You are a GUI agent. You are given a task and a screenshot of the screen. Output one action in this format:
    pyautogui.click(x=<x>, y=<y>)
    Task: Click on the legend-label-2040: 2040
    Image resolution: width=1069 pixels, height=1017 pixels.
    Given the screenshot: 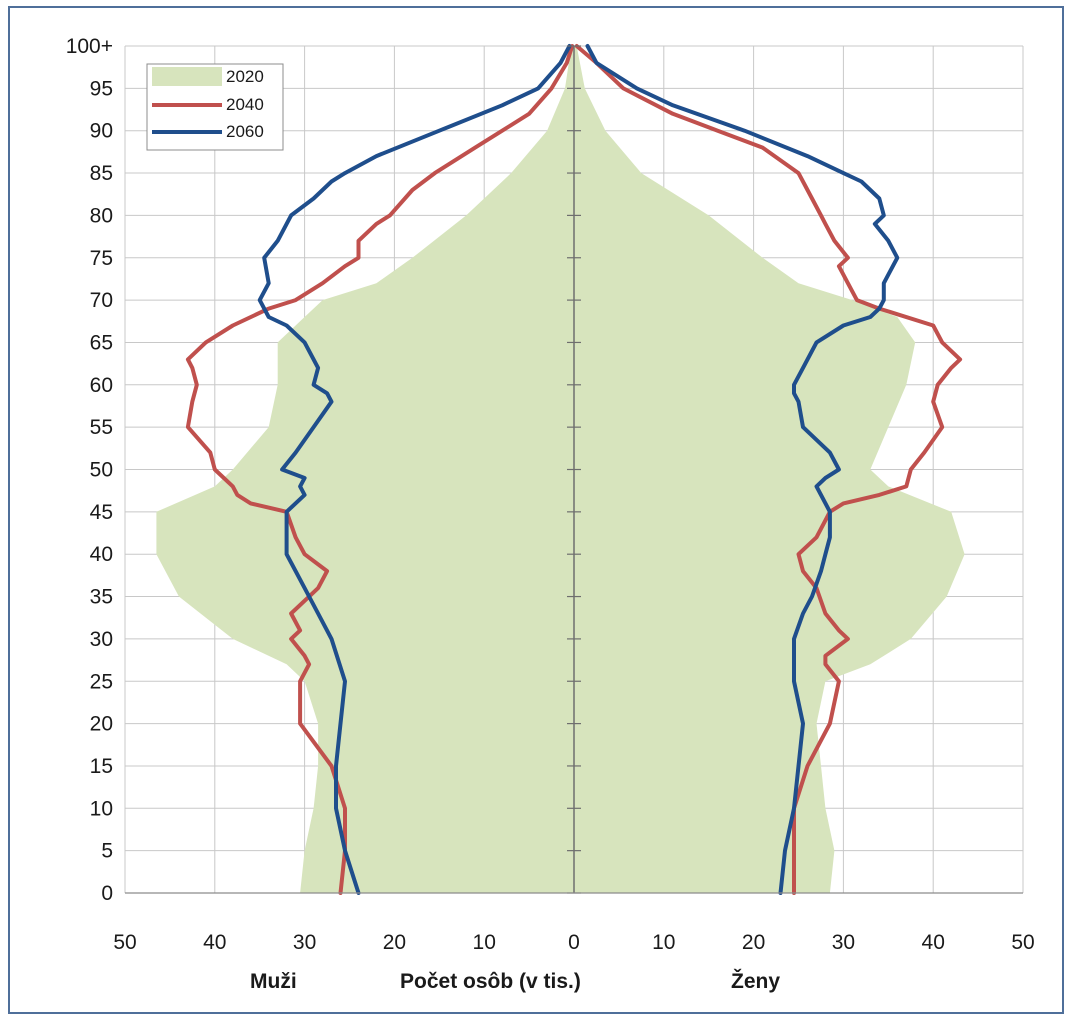 What is the action you would take?
    pyautogui.click(x=245, y=104)
    